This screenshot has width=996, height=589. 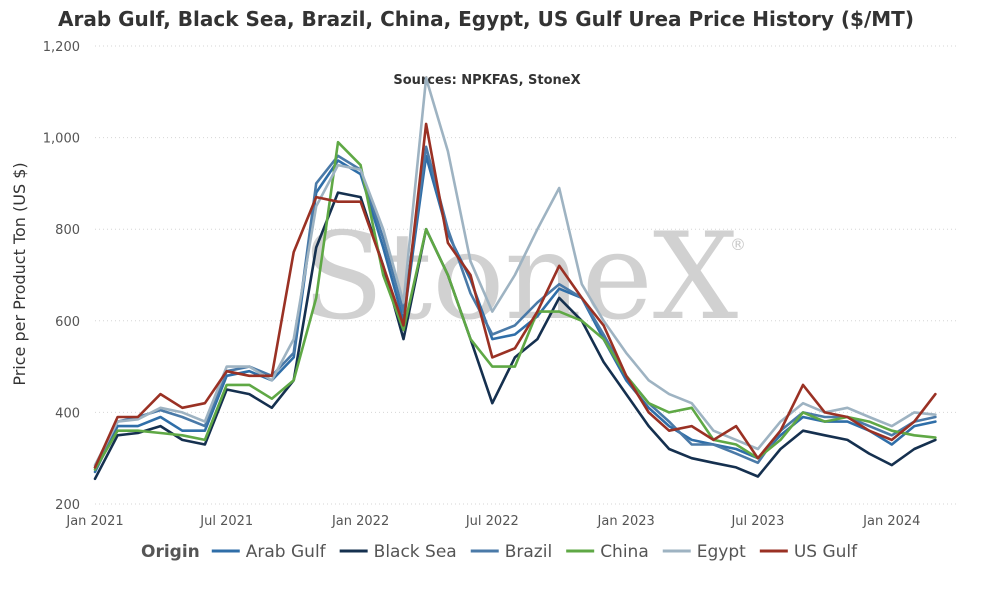 I want to click on x-tick-label: Jul 2022, so click(x=492, y=521).